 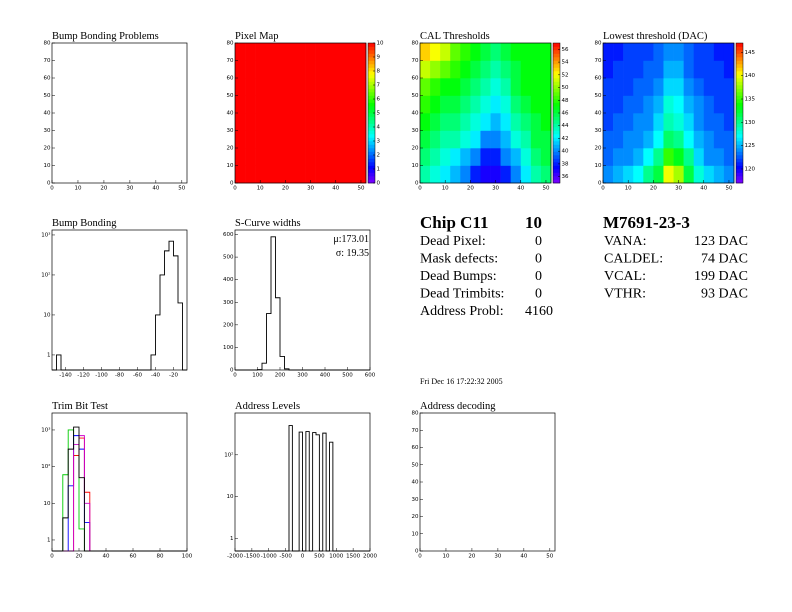 I want to click on info-value: 123 DAC, so click(x=721, y=241).